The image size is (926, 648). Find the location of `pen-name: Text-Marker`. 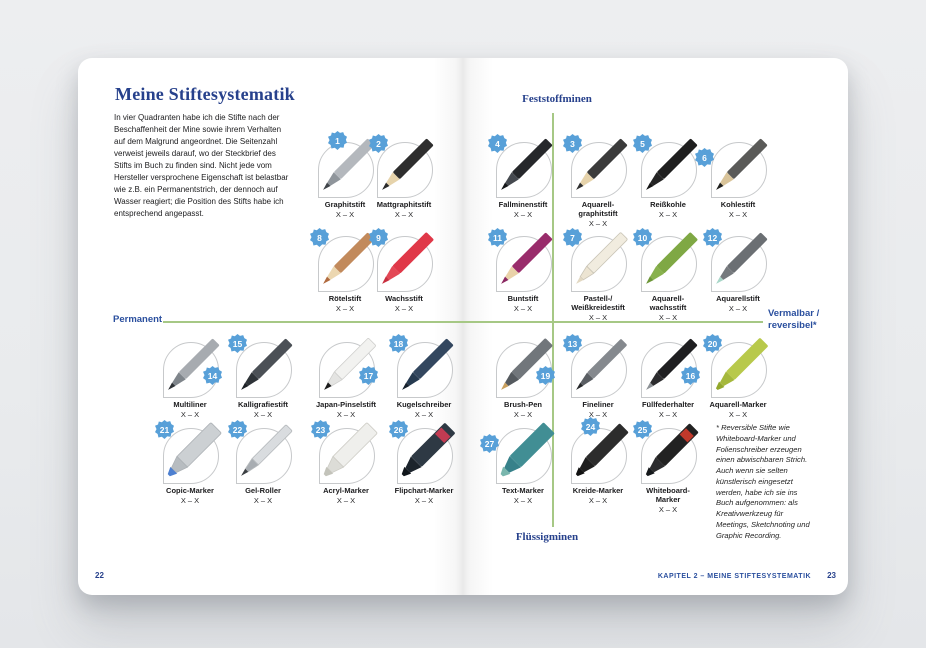

pen-name: Text-Marker is located at coordinates (523, 490).